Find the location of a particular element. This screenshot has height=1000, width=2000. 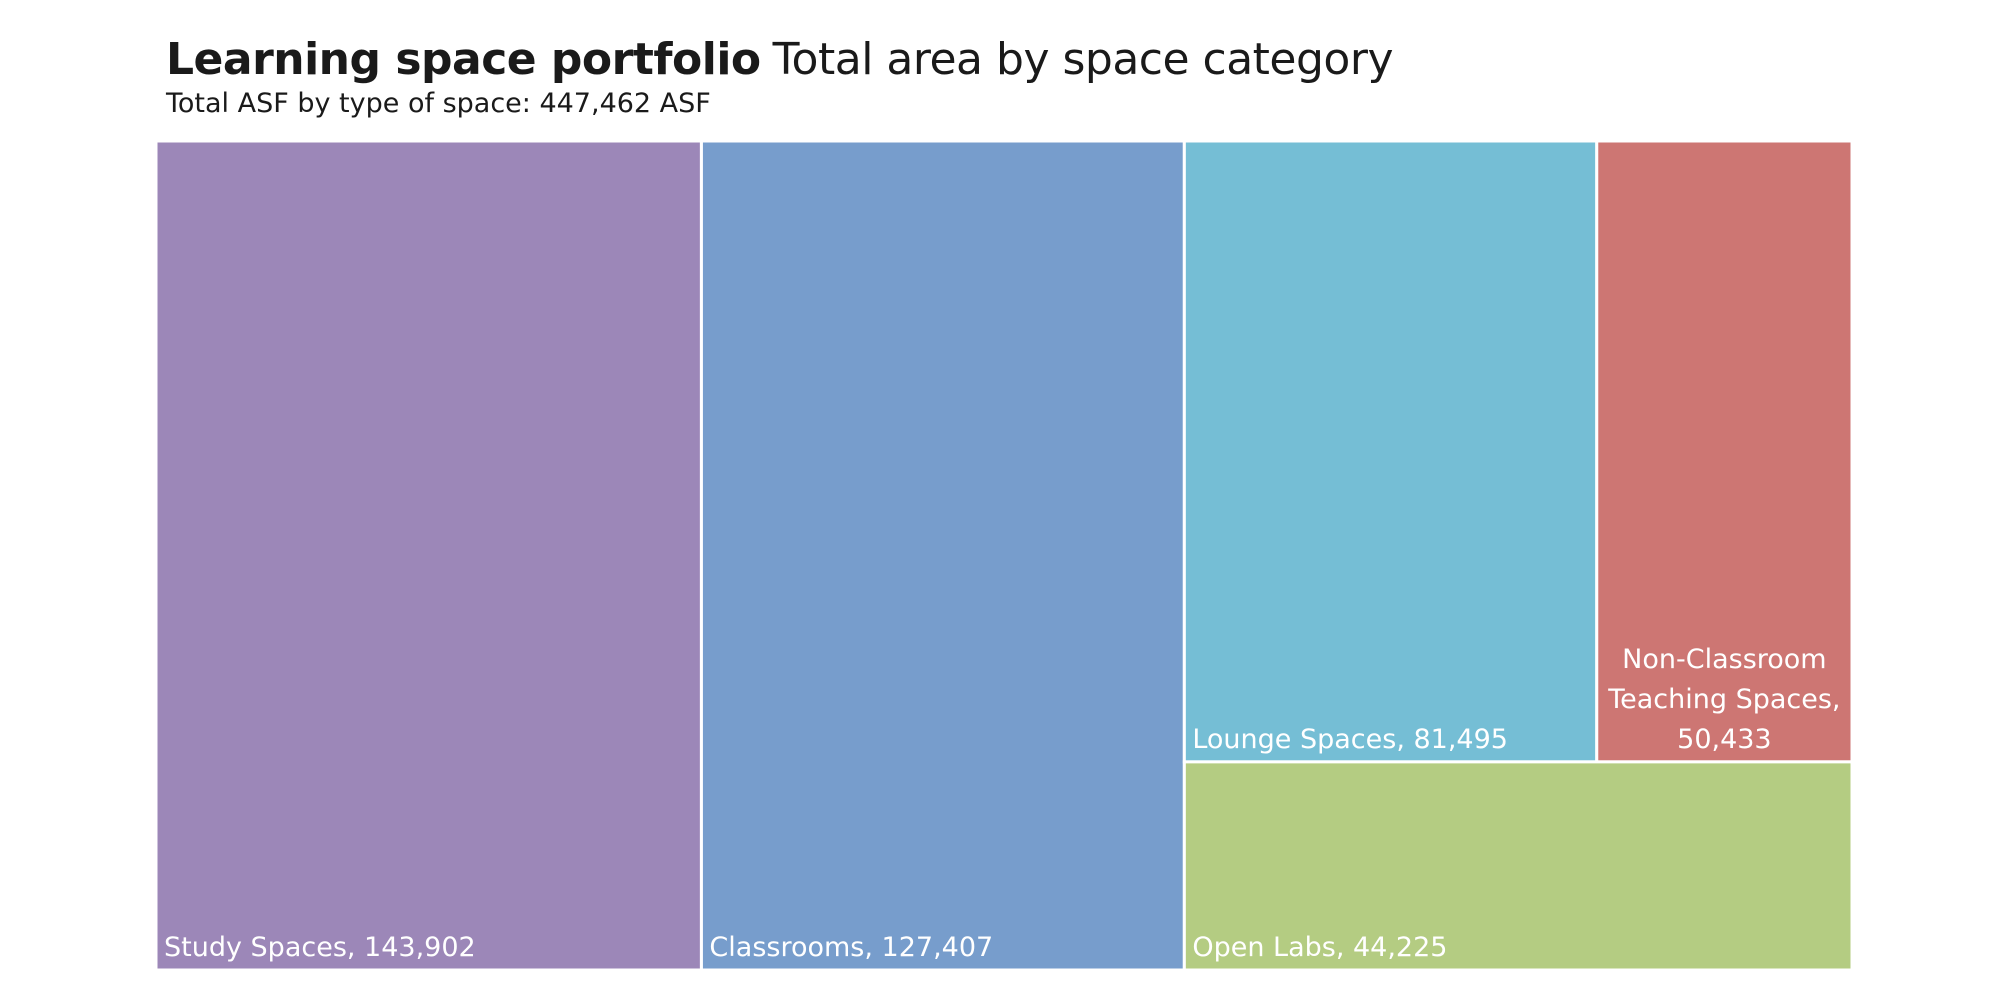

tile-label-line: 50,433 is located at coordinates (1724, 739).